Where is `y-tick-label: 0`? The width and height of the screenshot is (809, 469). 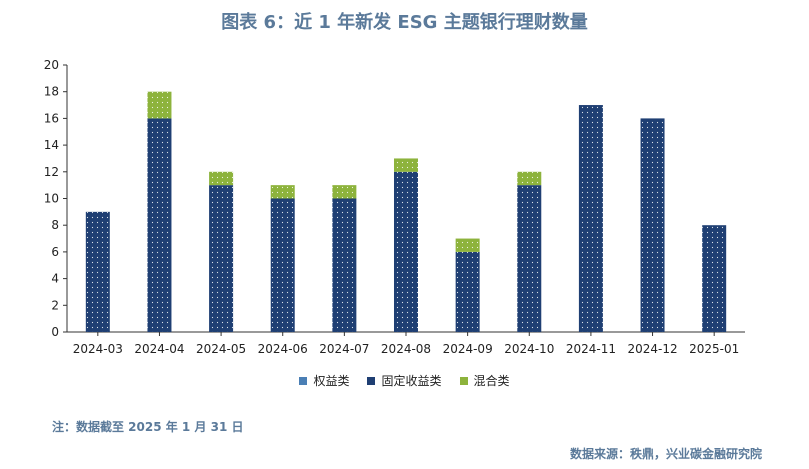
y-tick-label: 0 is located at coordinates (55, 332).